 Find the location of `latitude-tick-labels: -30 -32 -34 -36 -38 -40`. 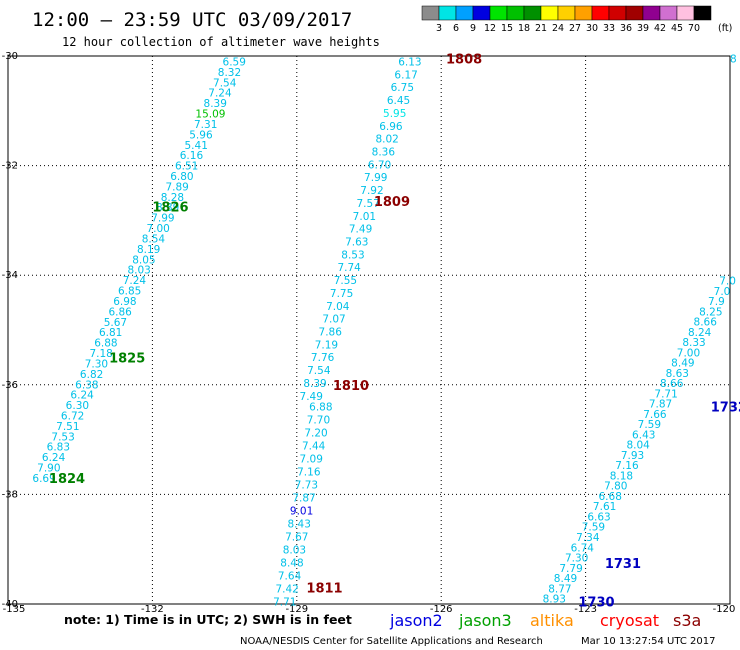

latitude-tick-labels: -30 -32 -34 -36 -38 -40 is located at coordinates (10, 330).